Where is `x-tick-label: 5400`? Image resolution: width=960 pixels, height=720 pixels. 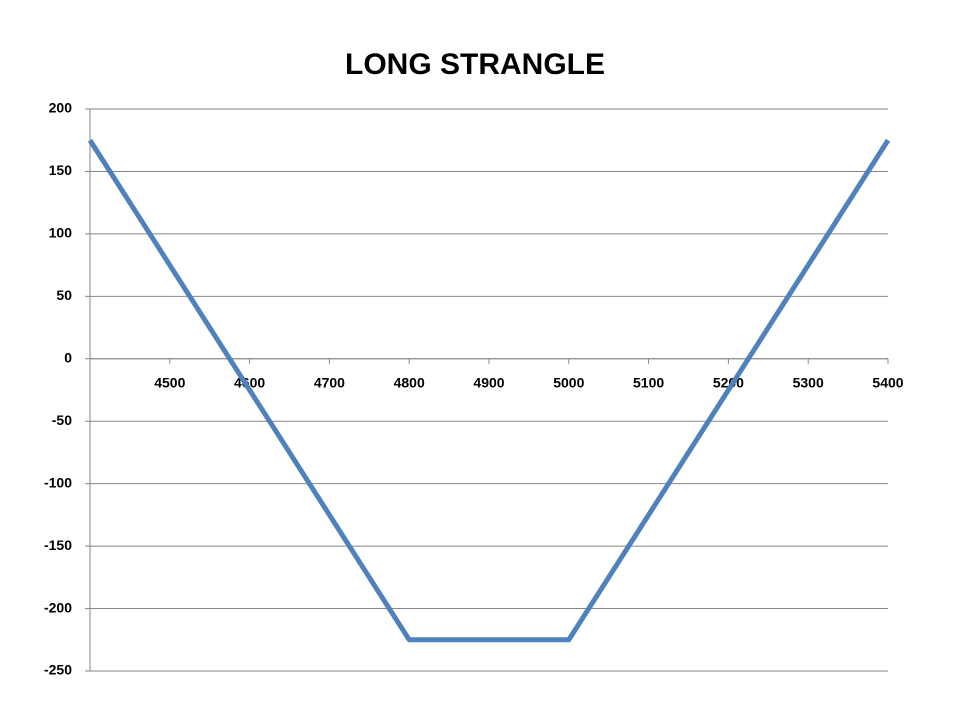
x-tick-label: 5400 is located at coordinates (887, 382).